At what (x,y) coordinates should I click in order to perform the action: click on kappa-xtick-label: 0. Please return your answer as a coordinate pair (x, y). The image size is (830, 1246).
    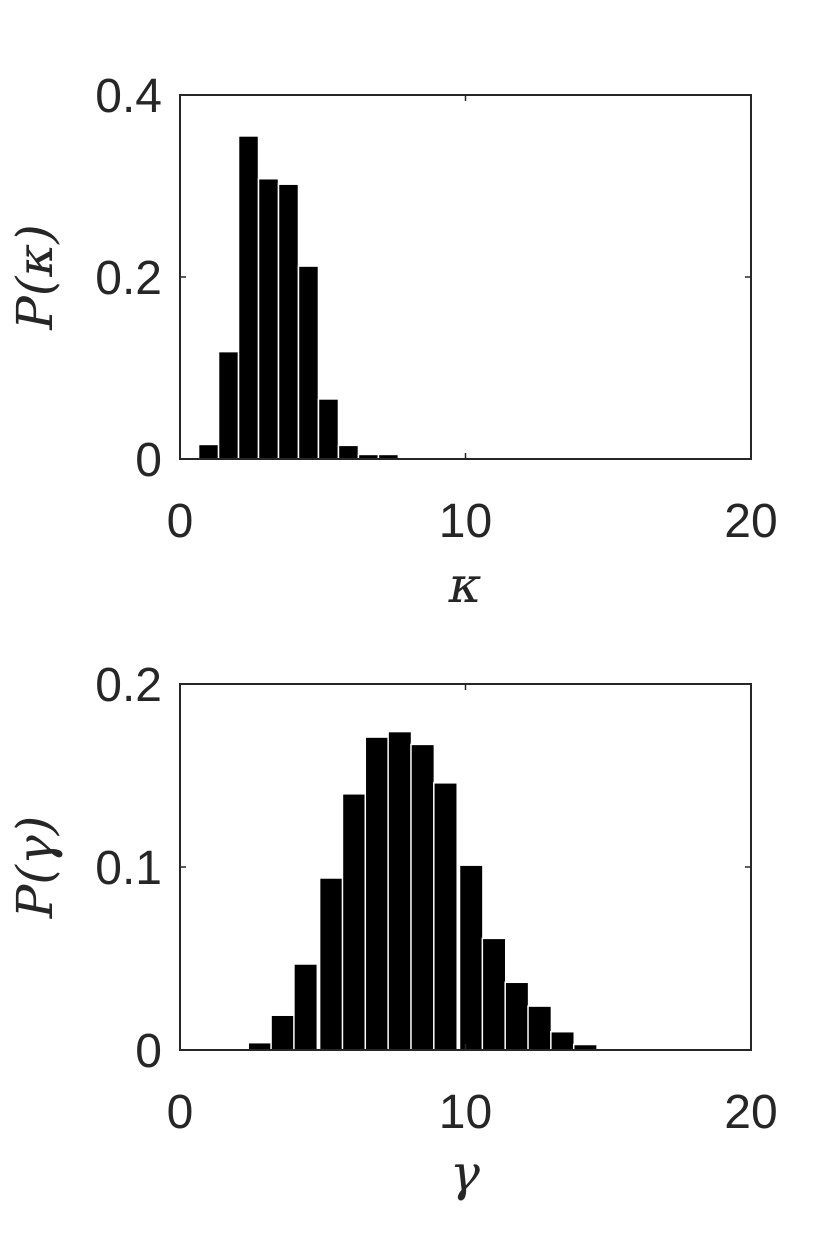
    Looking at the image, I should click on (180, 521).